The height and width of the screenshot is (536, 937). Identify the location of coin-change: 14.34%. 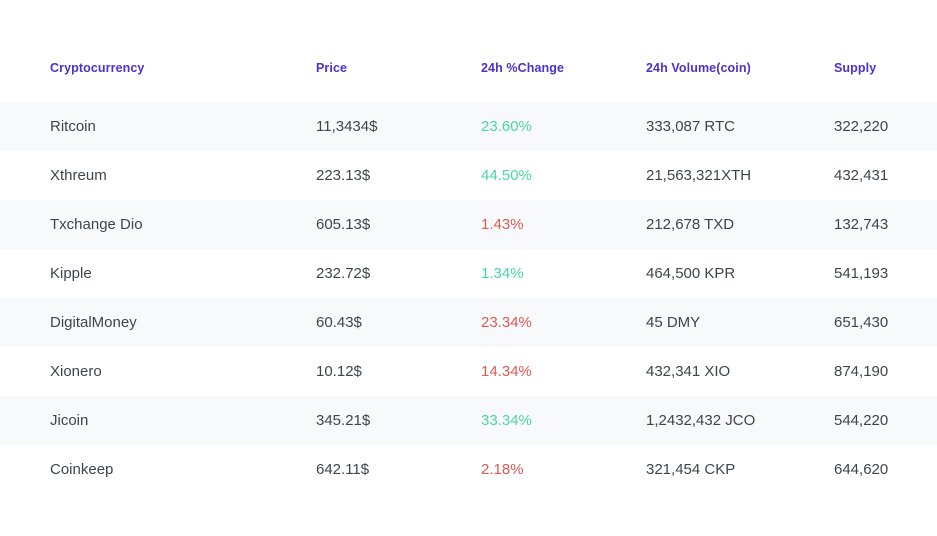
(506, 371).